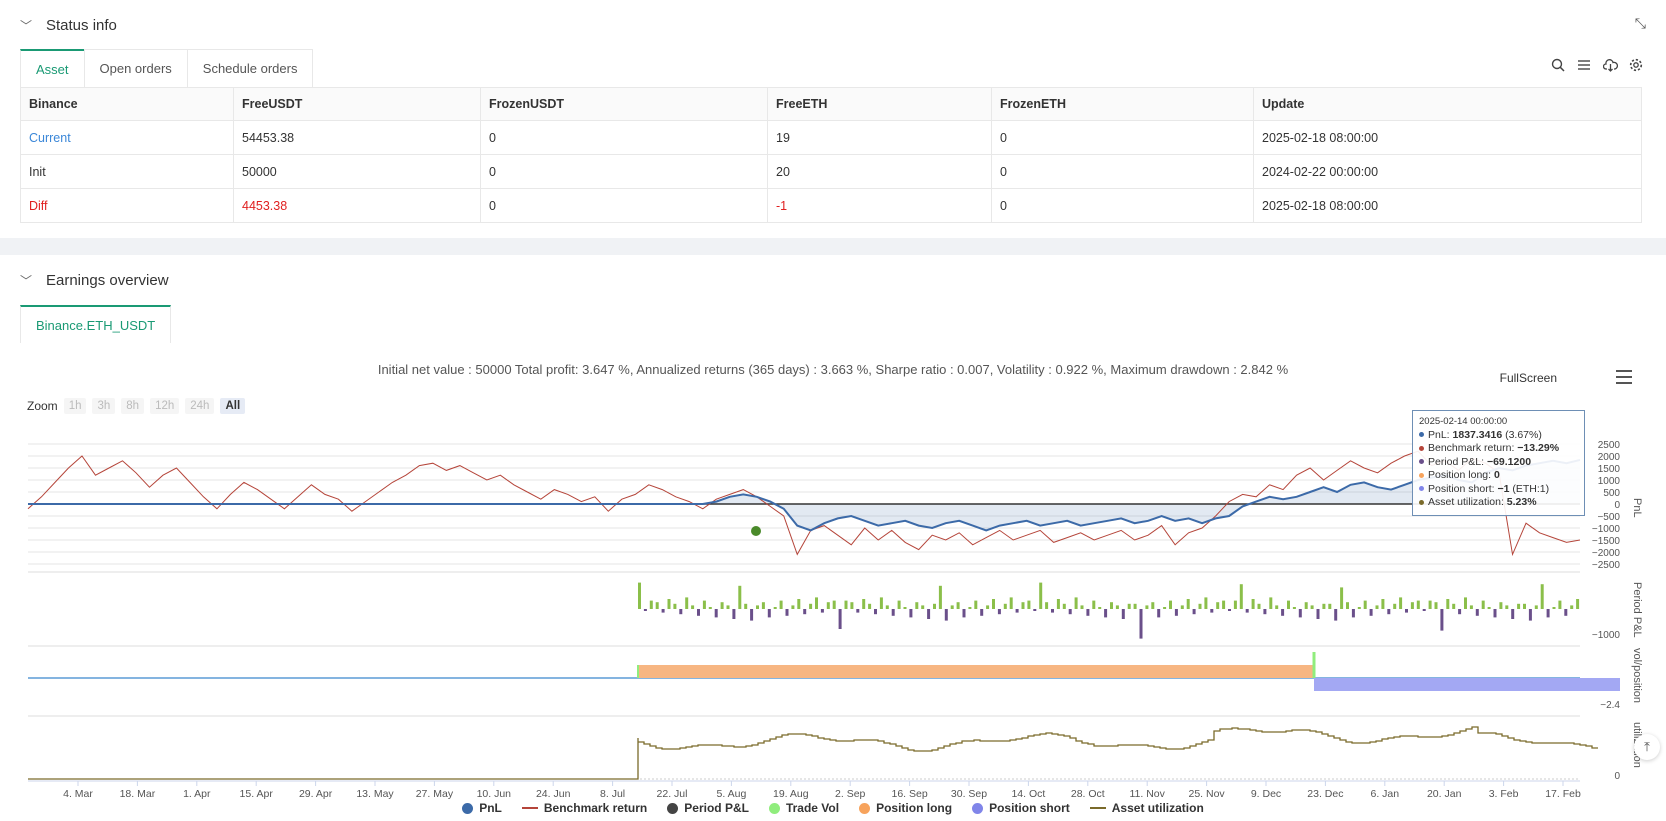 This screenshot has height=821, width=1666. Describe the element at coordinates (1610, 705) in the screenshot. I see `y-tick-label: −2.4` at that location.